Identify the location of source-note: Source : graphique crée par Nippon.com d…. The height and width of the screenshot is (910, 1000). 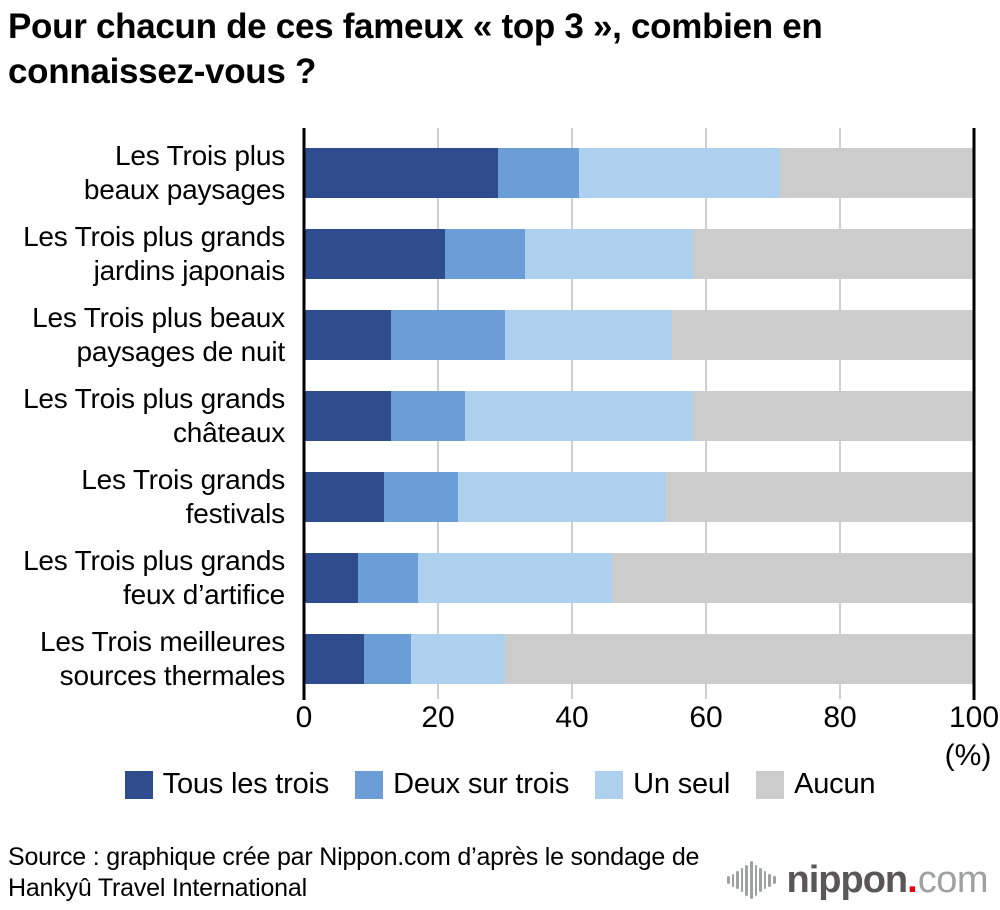
(353, 873).